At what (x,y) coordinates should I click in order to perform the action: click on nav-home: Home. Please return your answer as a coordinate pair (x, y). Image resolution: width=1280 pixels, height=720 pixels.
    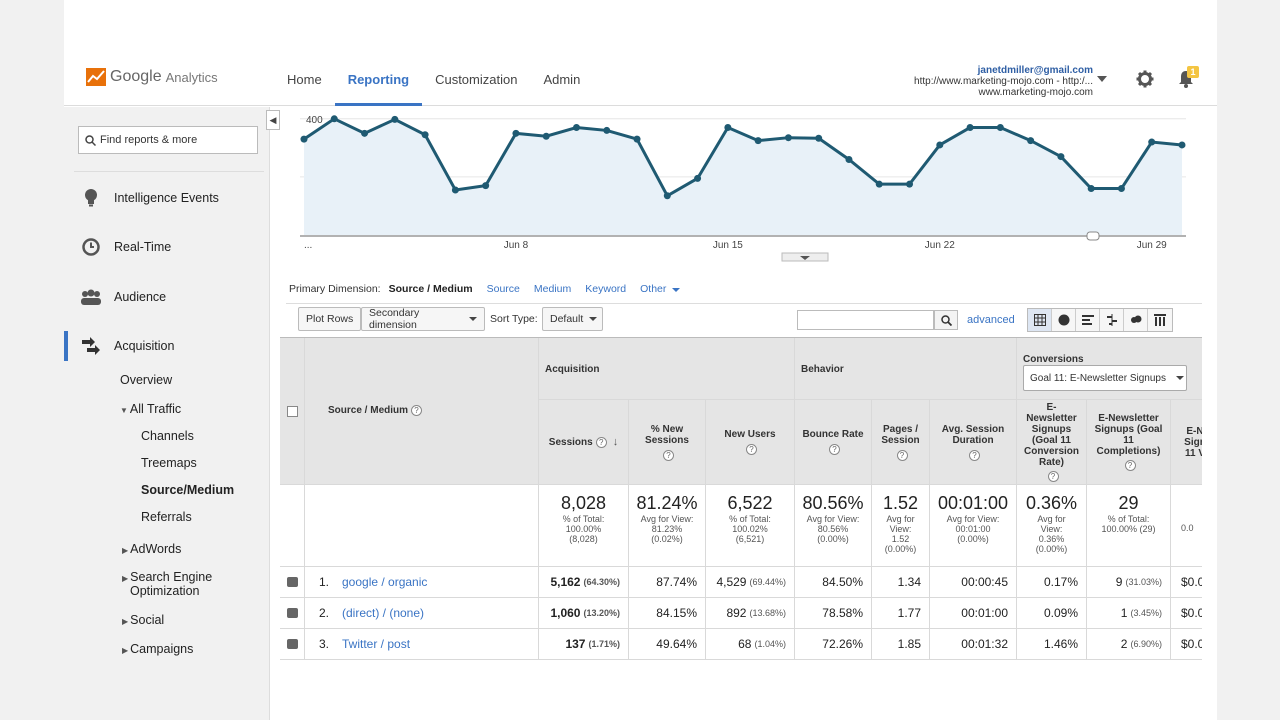
    Looking at the image, I should click on (304, 79).